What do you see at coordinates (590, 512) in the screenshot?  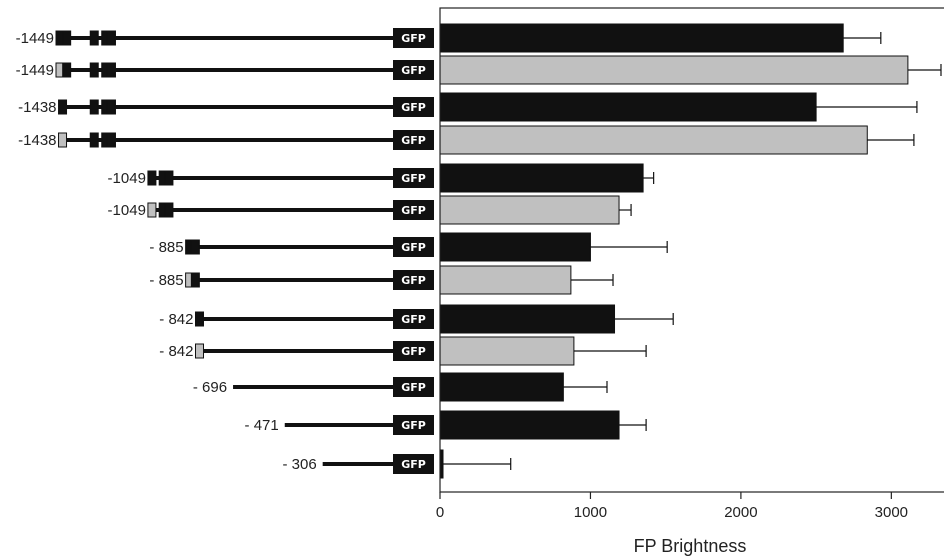 I see `x-tick-label: 1000` at bounding box center [590, 512].